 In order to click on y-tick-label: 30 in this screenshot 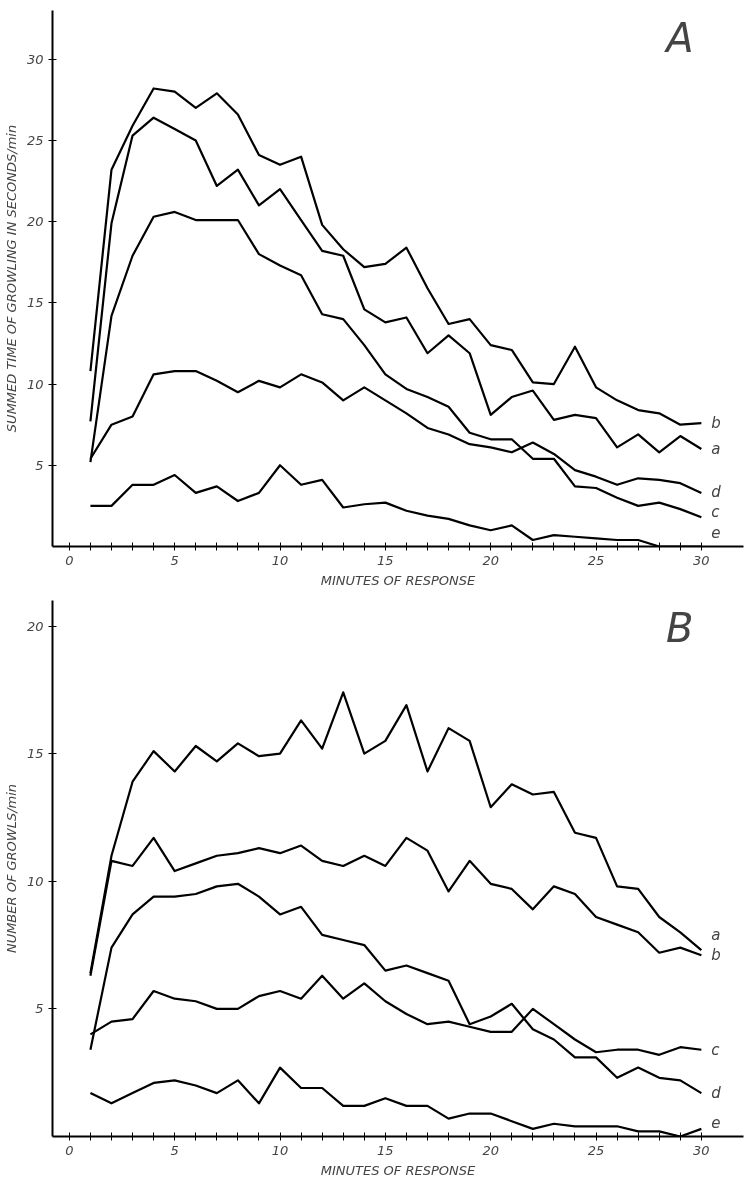, I will do `click(35, 59)`.